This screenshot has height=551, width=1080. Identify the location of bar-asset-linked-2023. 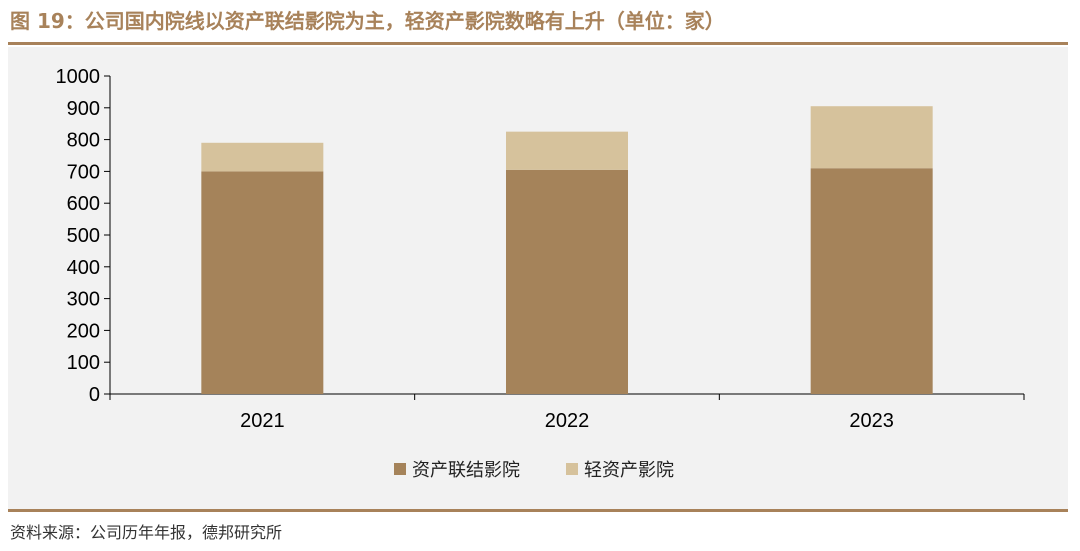
(871, 281).